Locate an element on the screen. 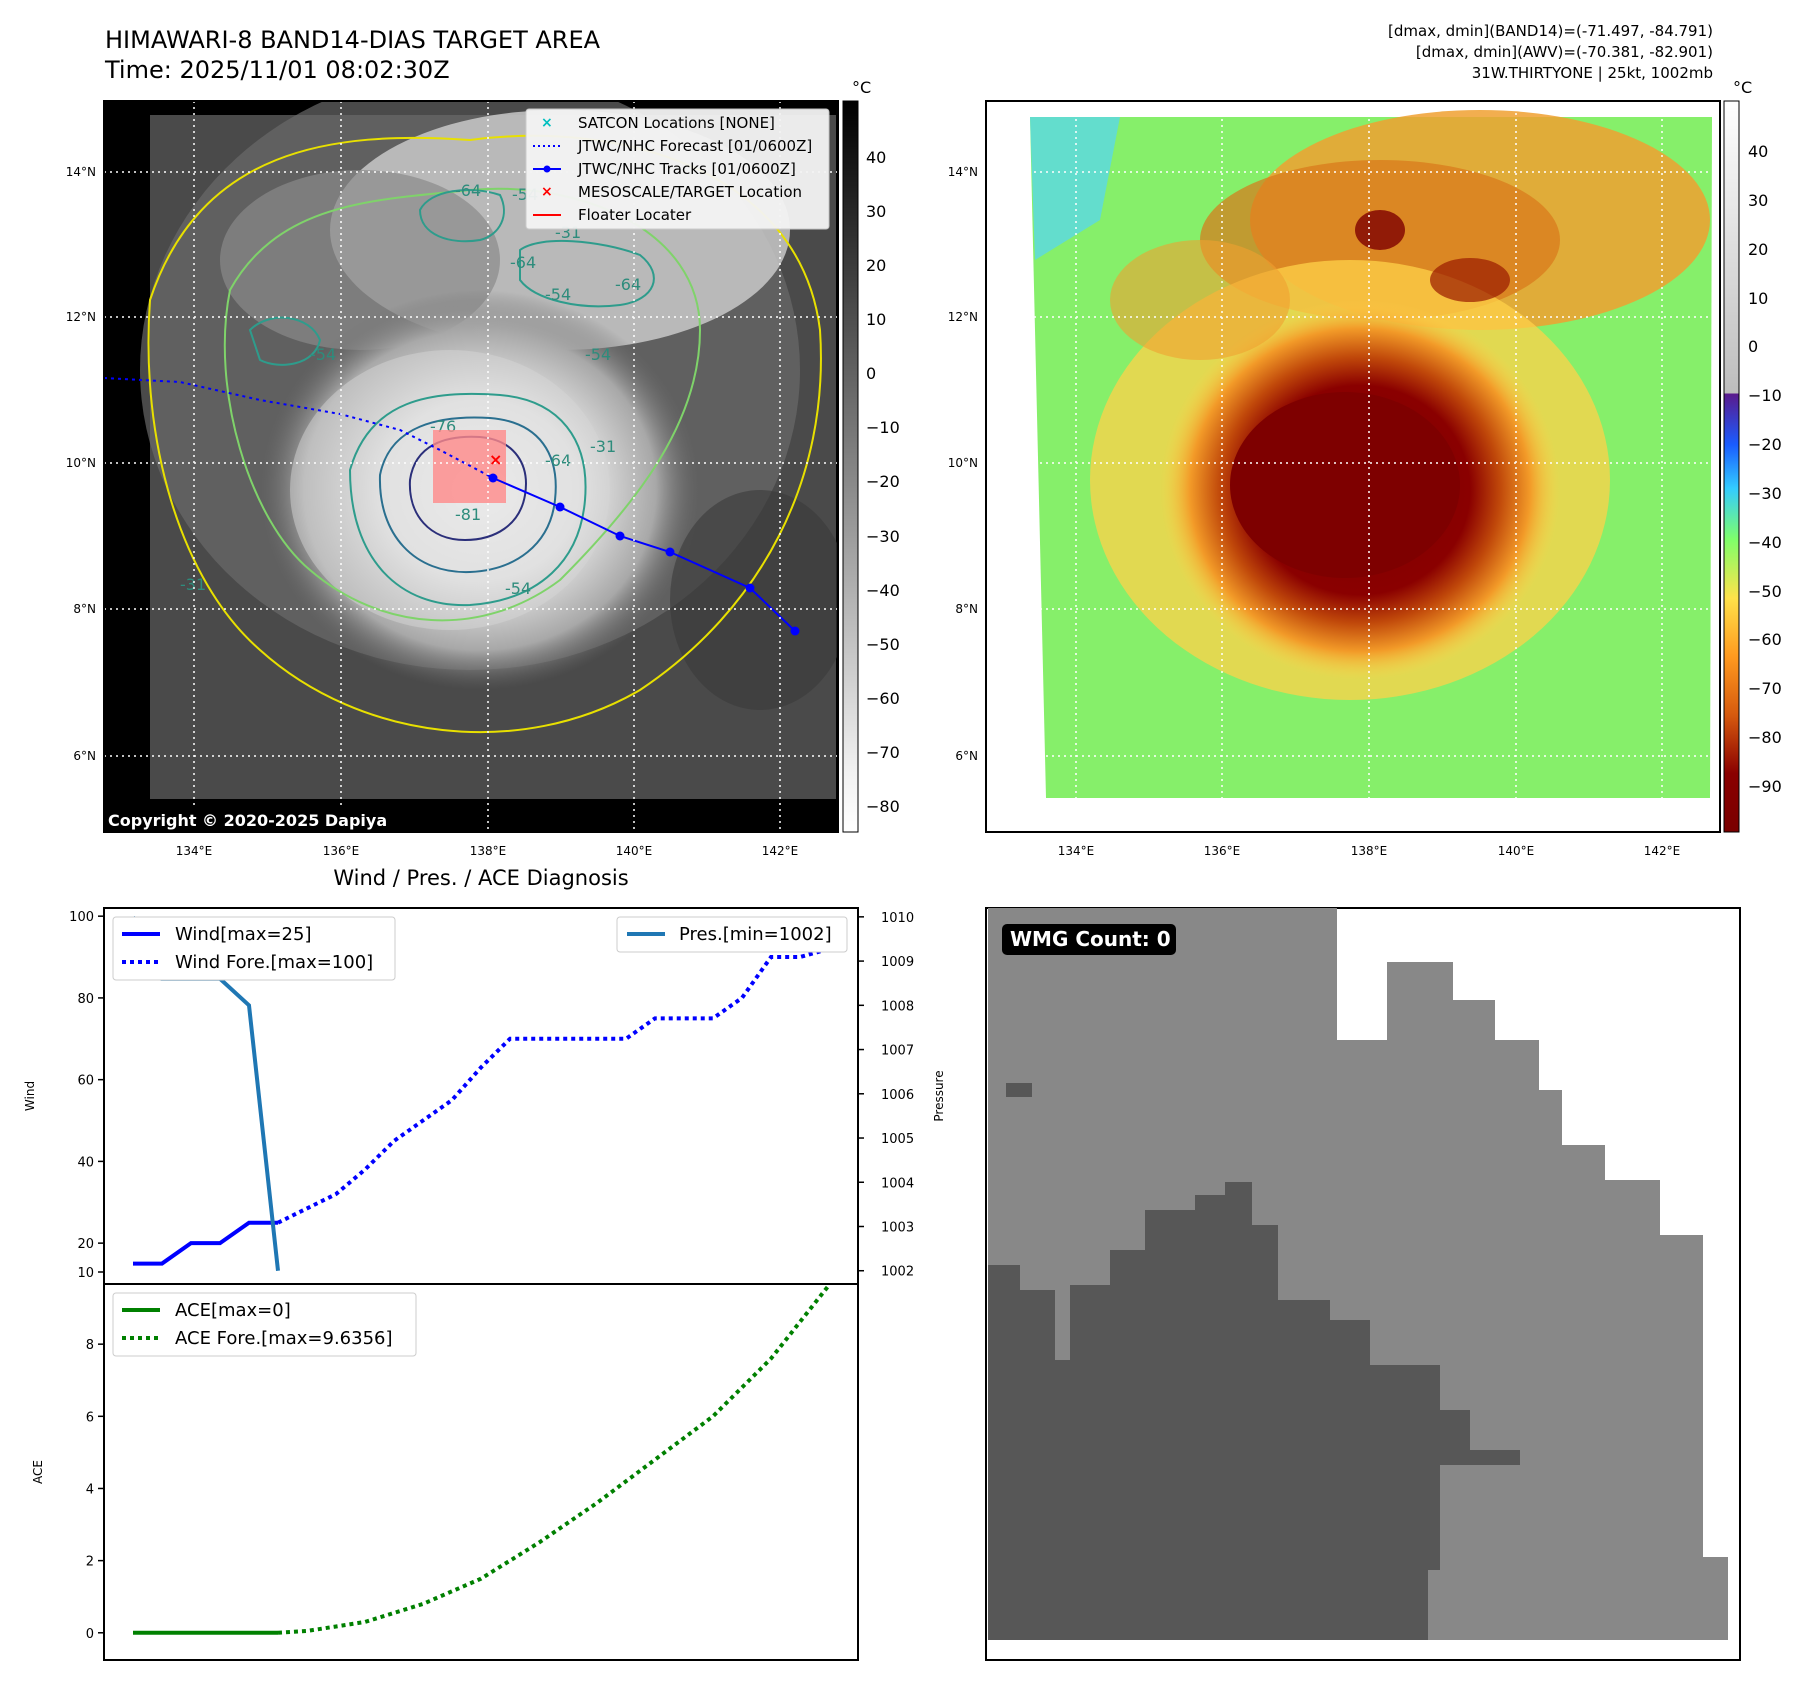  diagnosis-title: Wind / Pres. / ACE Diagnosis is located at coordinates (480, 878).